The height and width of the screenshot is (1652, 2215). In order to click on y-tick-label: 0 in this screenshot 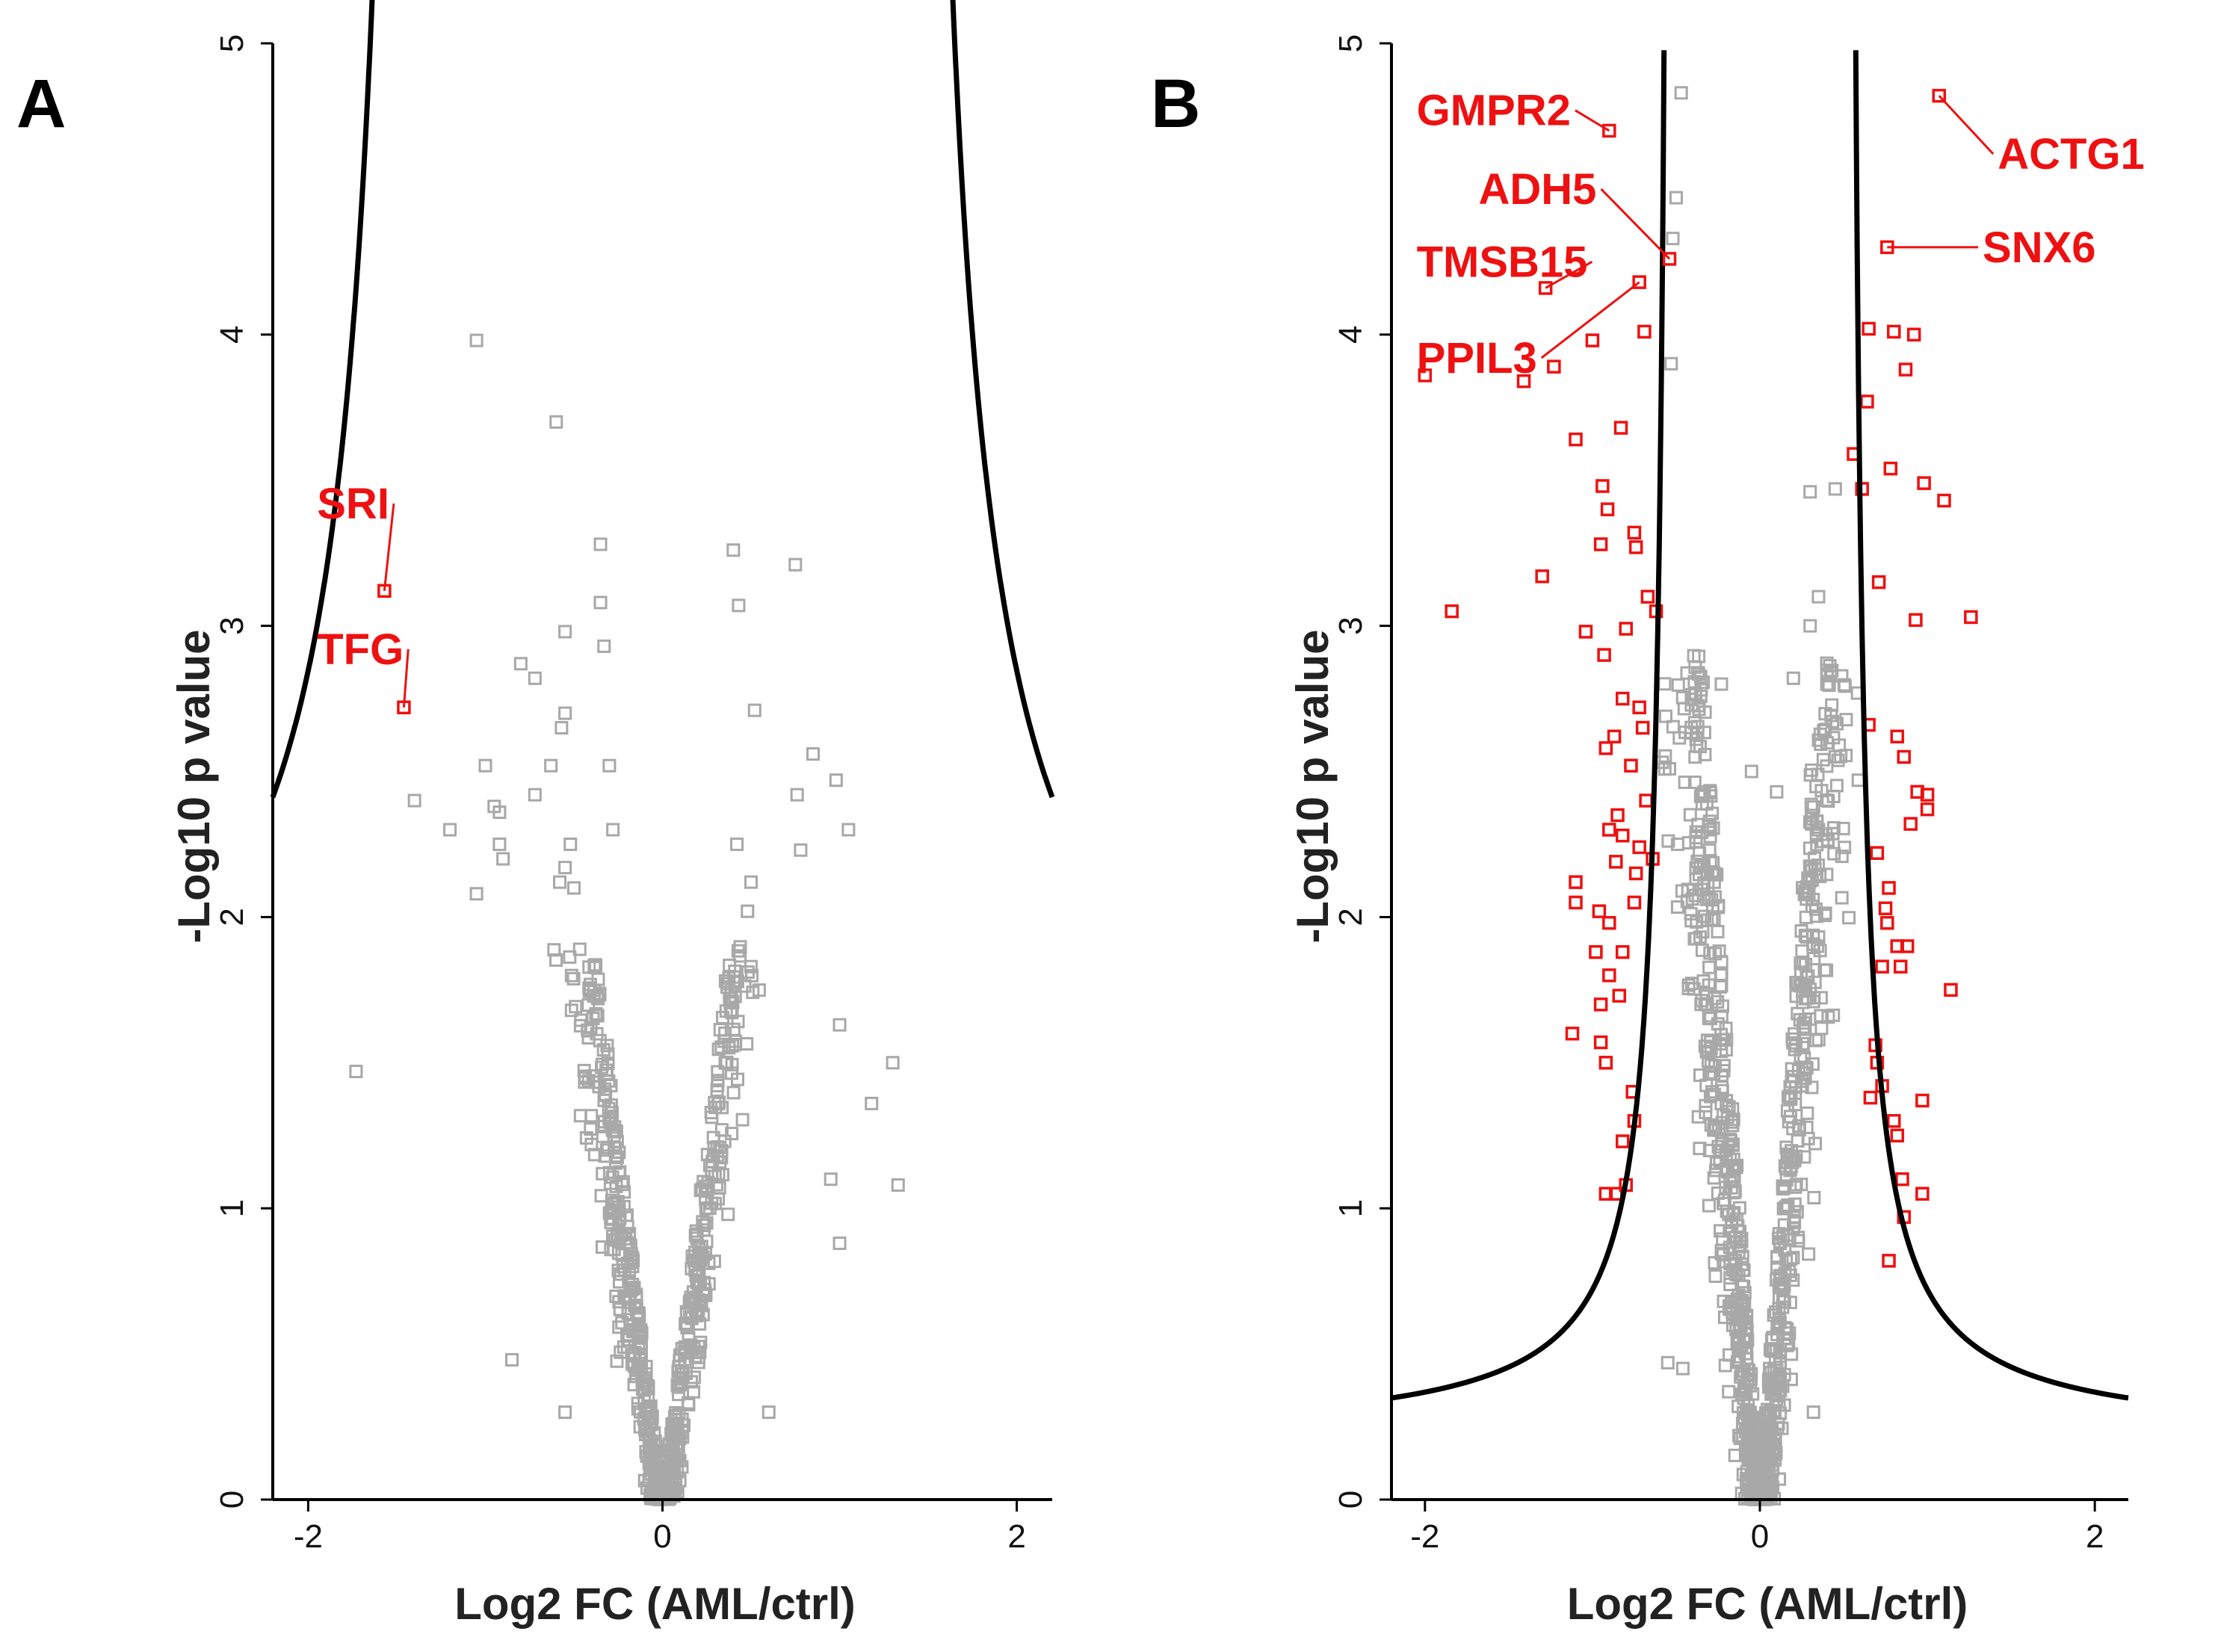, I will do `click(1350, 1500)`.